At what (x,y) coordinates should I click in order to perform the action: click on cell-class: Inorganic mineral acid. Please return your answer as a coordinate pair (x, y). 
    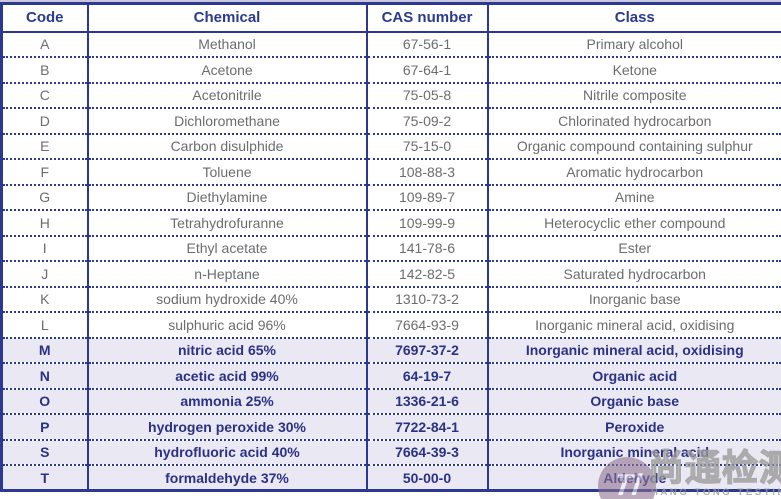
    Looking at the image, I should click on (634, 452).